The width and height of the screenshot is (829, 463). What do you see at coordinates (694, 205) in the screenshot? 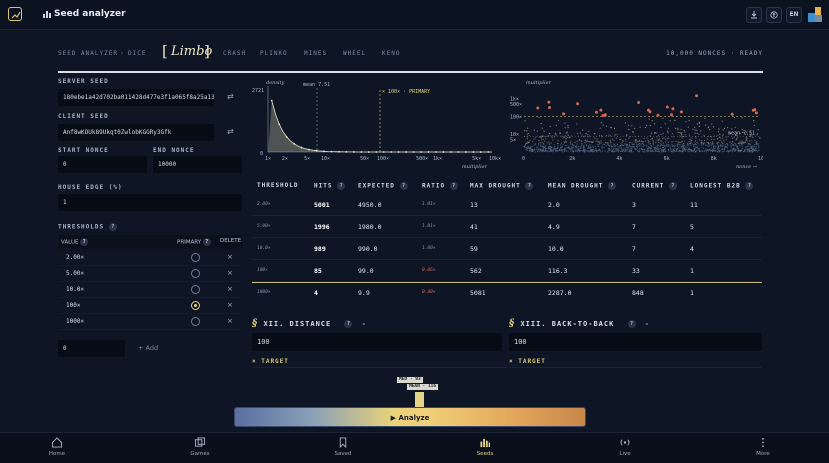
I see `cell-longest: 11` at bounding box center [694, 205].